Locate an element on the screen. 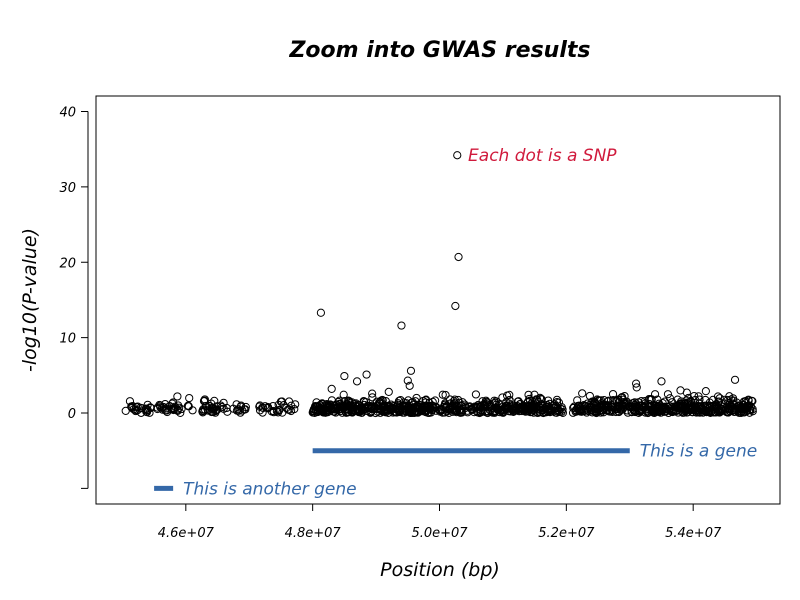 This screenshot has height=600, width=800. x-tick-label: 4.8e+07 is located at coordinates (313, 533).